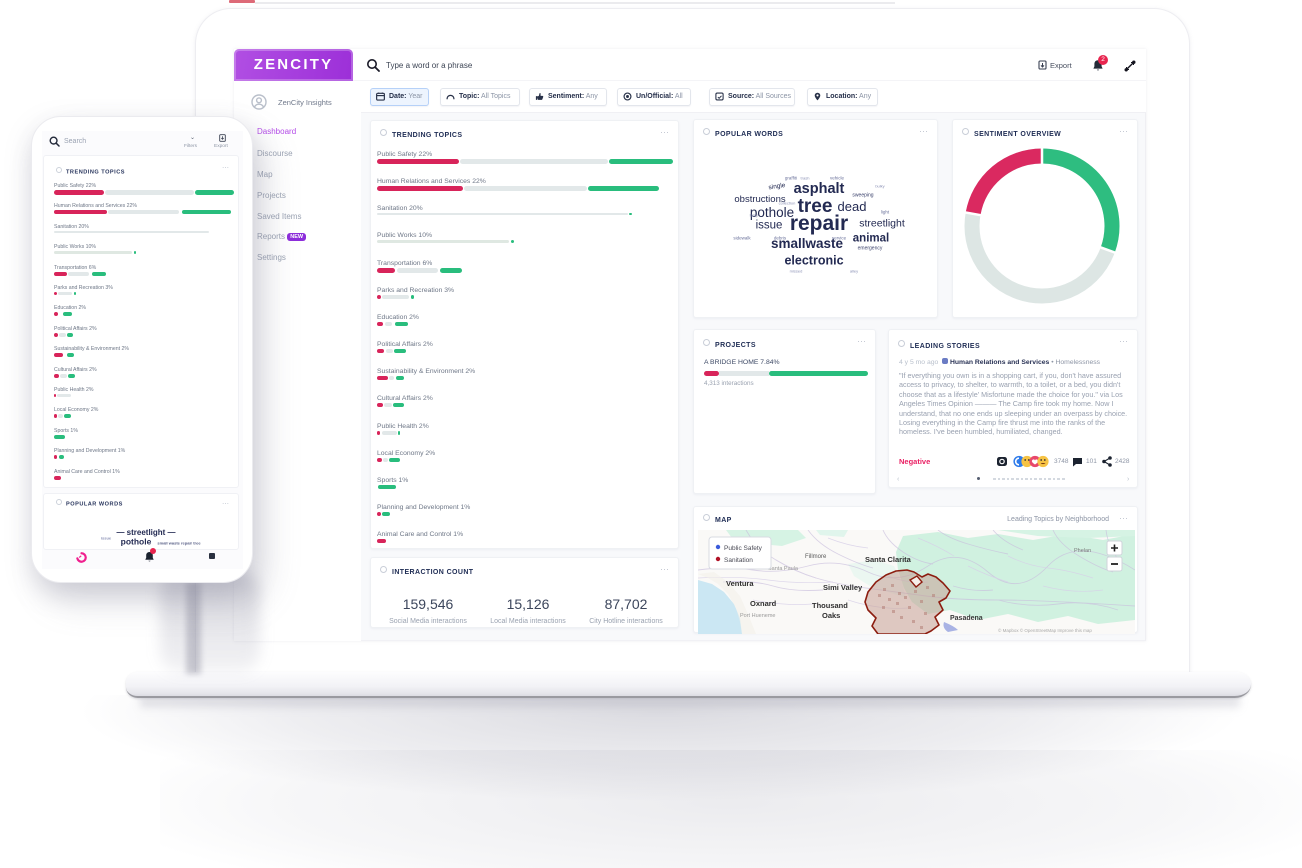 This screenshot has height=868, width=1302. Describe the element at coordinates (831, 615) in the screenshot. I see `svg-text: Oaks` at that location.